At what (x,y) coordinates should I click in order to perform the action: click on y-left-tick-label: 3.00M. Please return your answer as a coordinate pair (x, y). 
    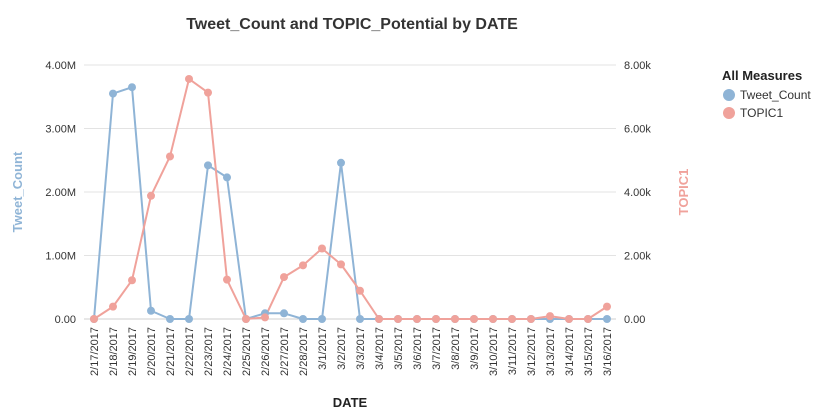
    Looking at the image, I should click on (60, 130).